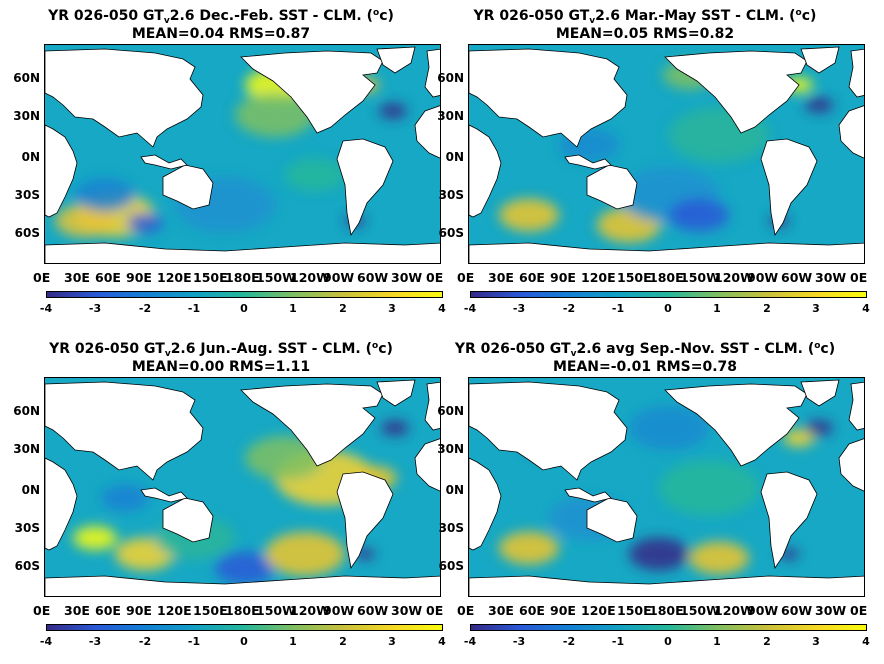 The image size is (884, 664). What do you see at coordinates (519, 308) in the screenshot?
I see `colorbar-tick-label: -3` at bounding box center [519, 308].